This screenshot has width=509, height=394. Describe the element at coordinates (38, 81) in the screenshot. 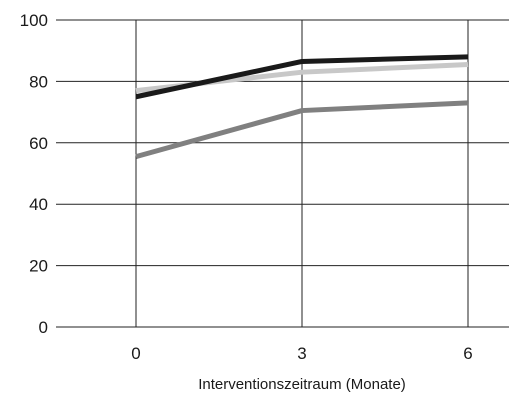

I see `y-tick-label: 80` at that location.